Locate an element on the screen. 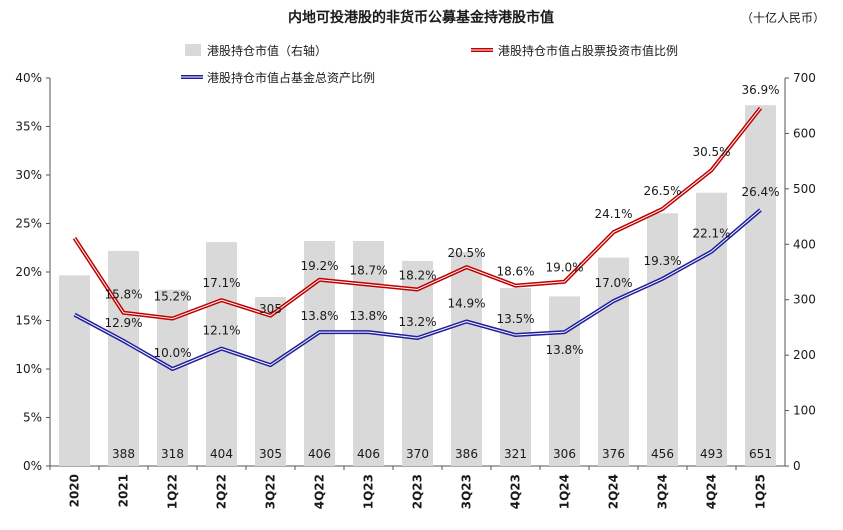  red-data-label: 19.2% is located at coordinates (319, 266).